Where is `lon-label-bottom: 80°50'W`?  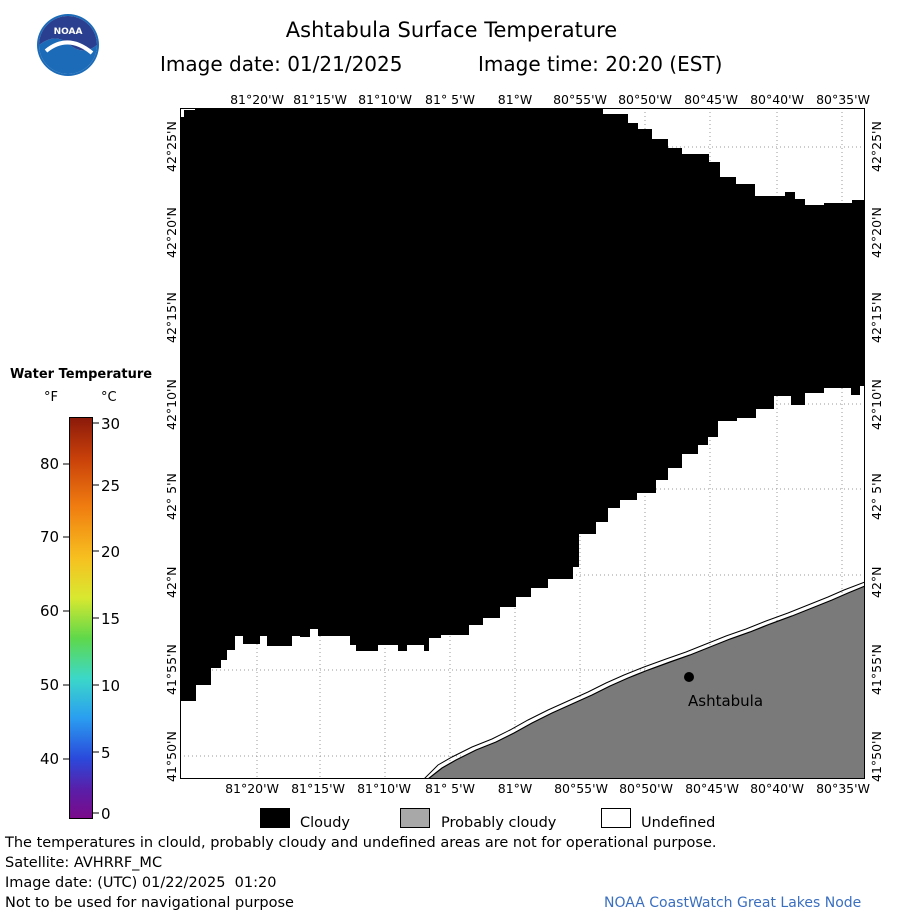 lon-label-bottom: 80°50'W is located at coordinates (646, 788).